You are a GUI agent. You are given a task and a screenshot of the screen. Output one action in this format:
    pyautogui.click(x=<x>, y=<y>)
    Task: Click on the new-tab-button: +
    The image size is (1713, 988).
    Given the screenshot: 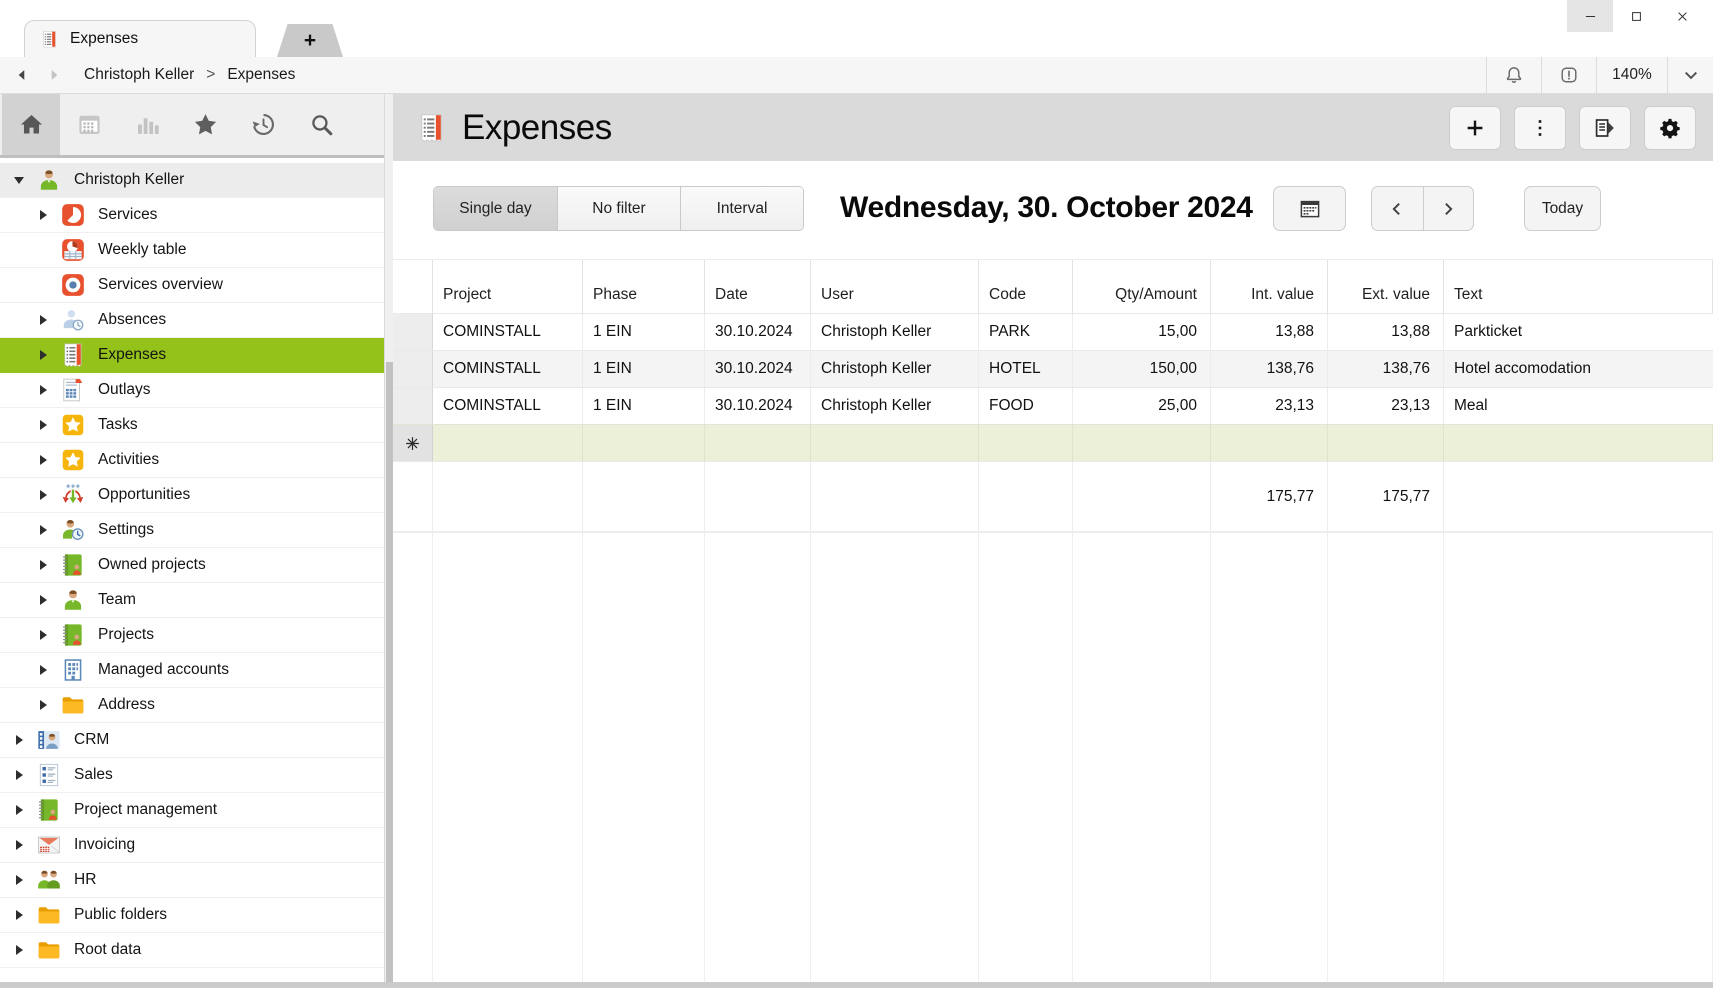 What is the action you would take?
    pyautogui.click(x=310, y=40)
    